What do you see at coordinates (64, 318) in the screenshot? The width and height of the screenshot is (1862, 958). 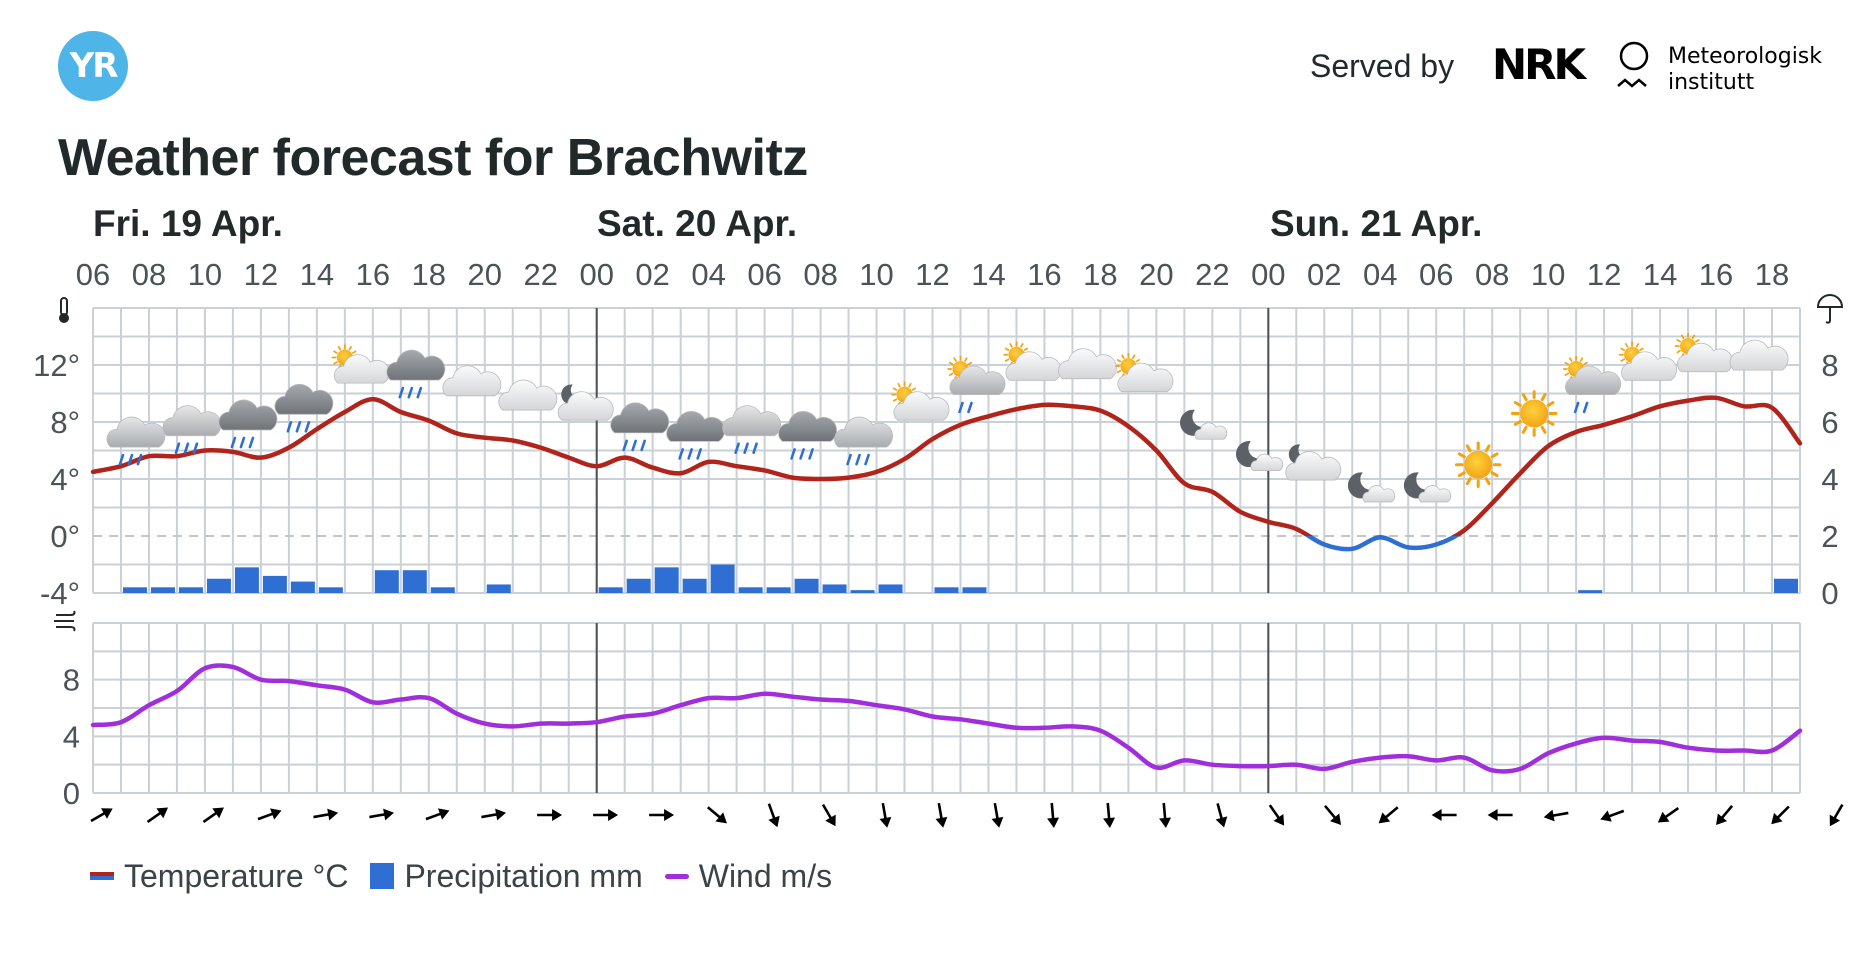 I see `thermometer-bulb` at bounding box center [64, 318].